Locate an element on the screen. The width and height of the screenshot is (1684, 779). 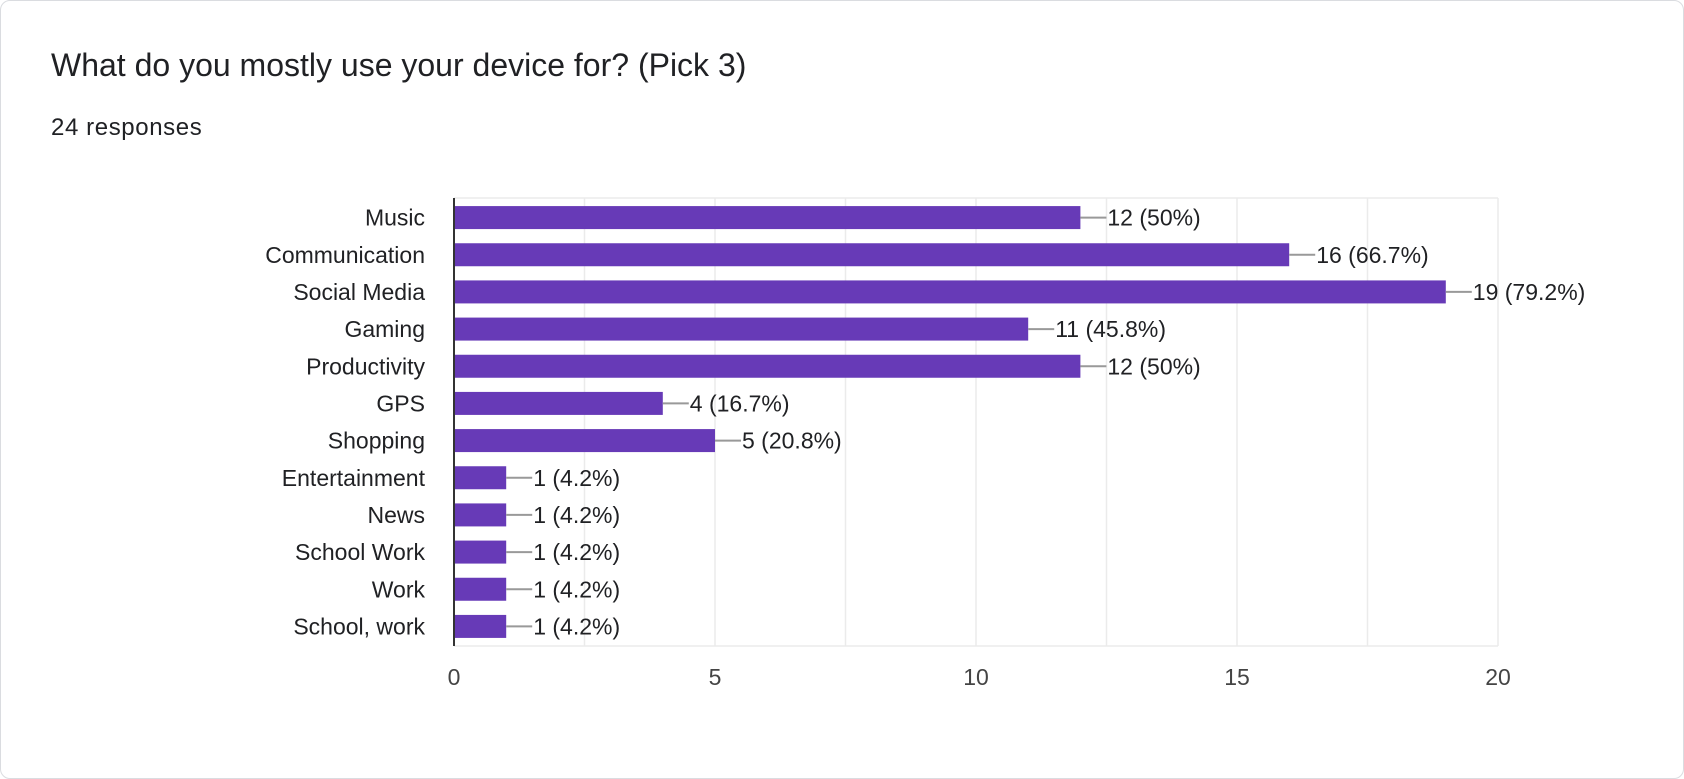
category-label: Social Media is located at coordinates (359, 292).